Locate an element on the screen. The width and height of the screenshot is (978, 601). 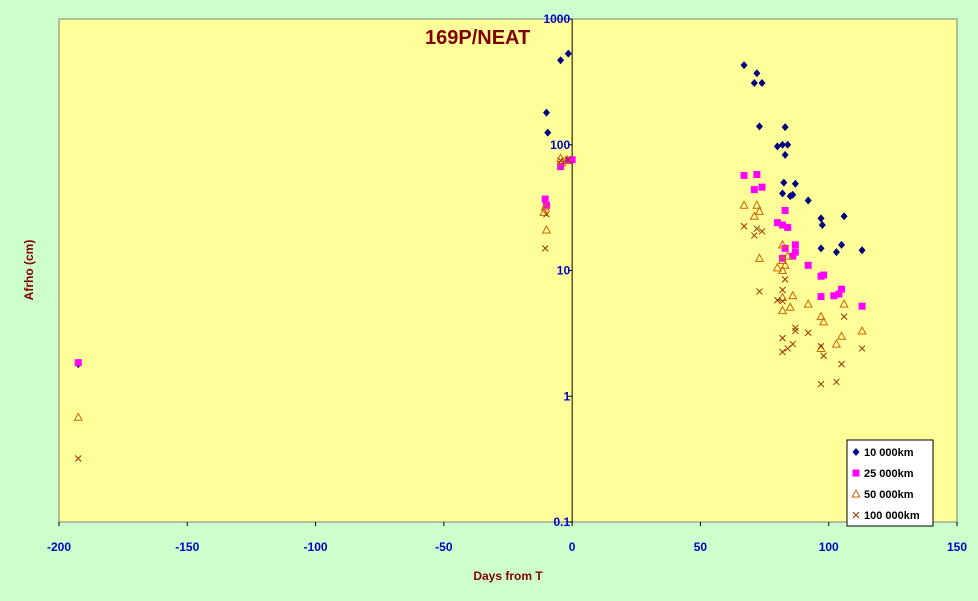
y-axis-title: Afrho (cm) is located at coordinates (29, 270).